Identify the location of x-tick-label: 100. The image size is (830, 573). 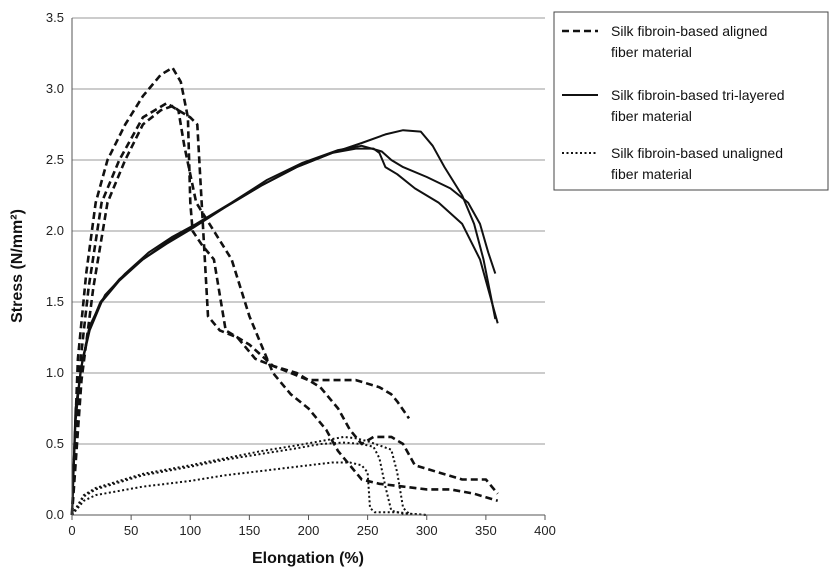
(190, 530).